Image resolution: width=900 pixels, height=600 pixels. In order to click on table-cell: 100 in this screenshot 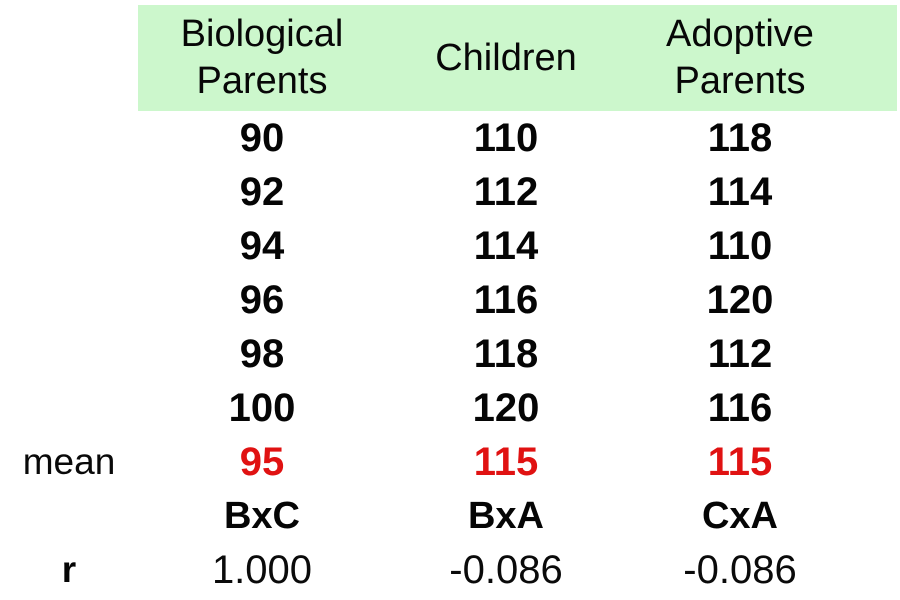, I will do `click(262, 407)`.